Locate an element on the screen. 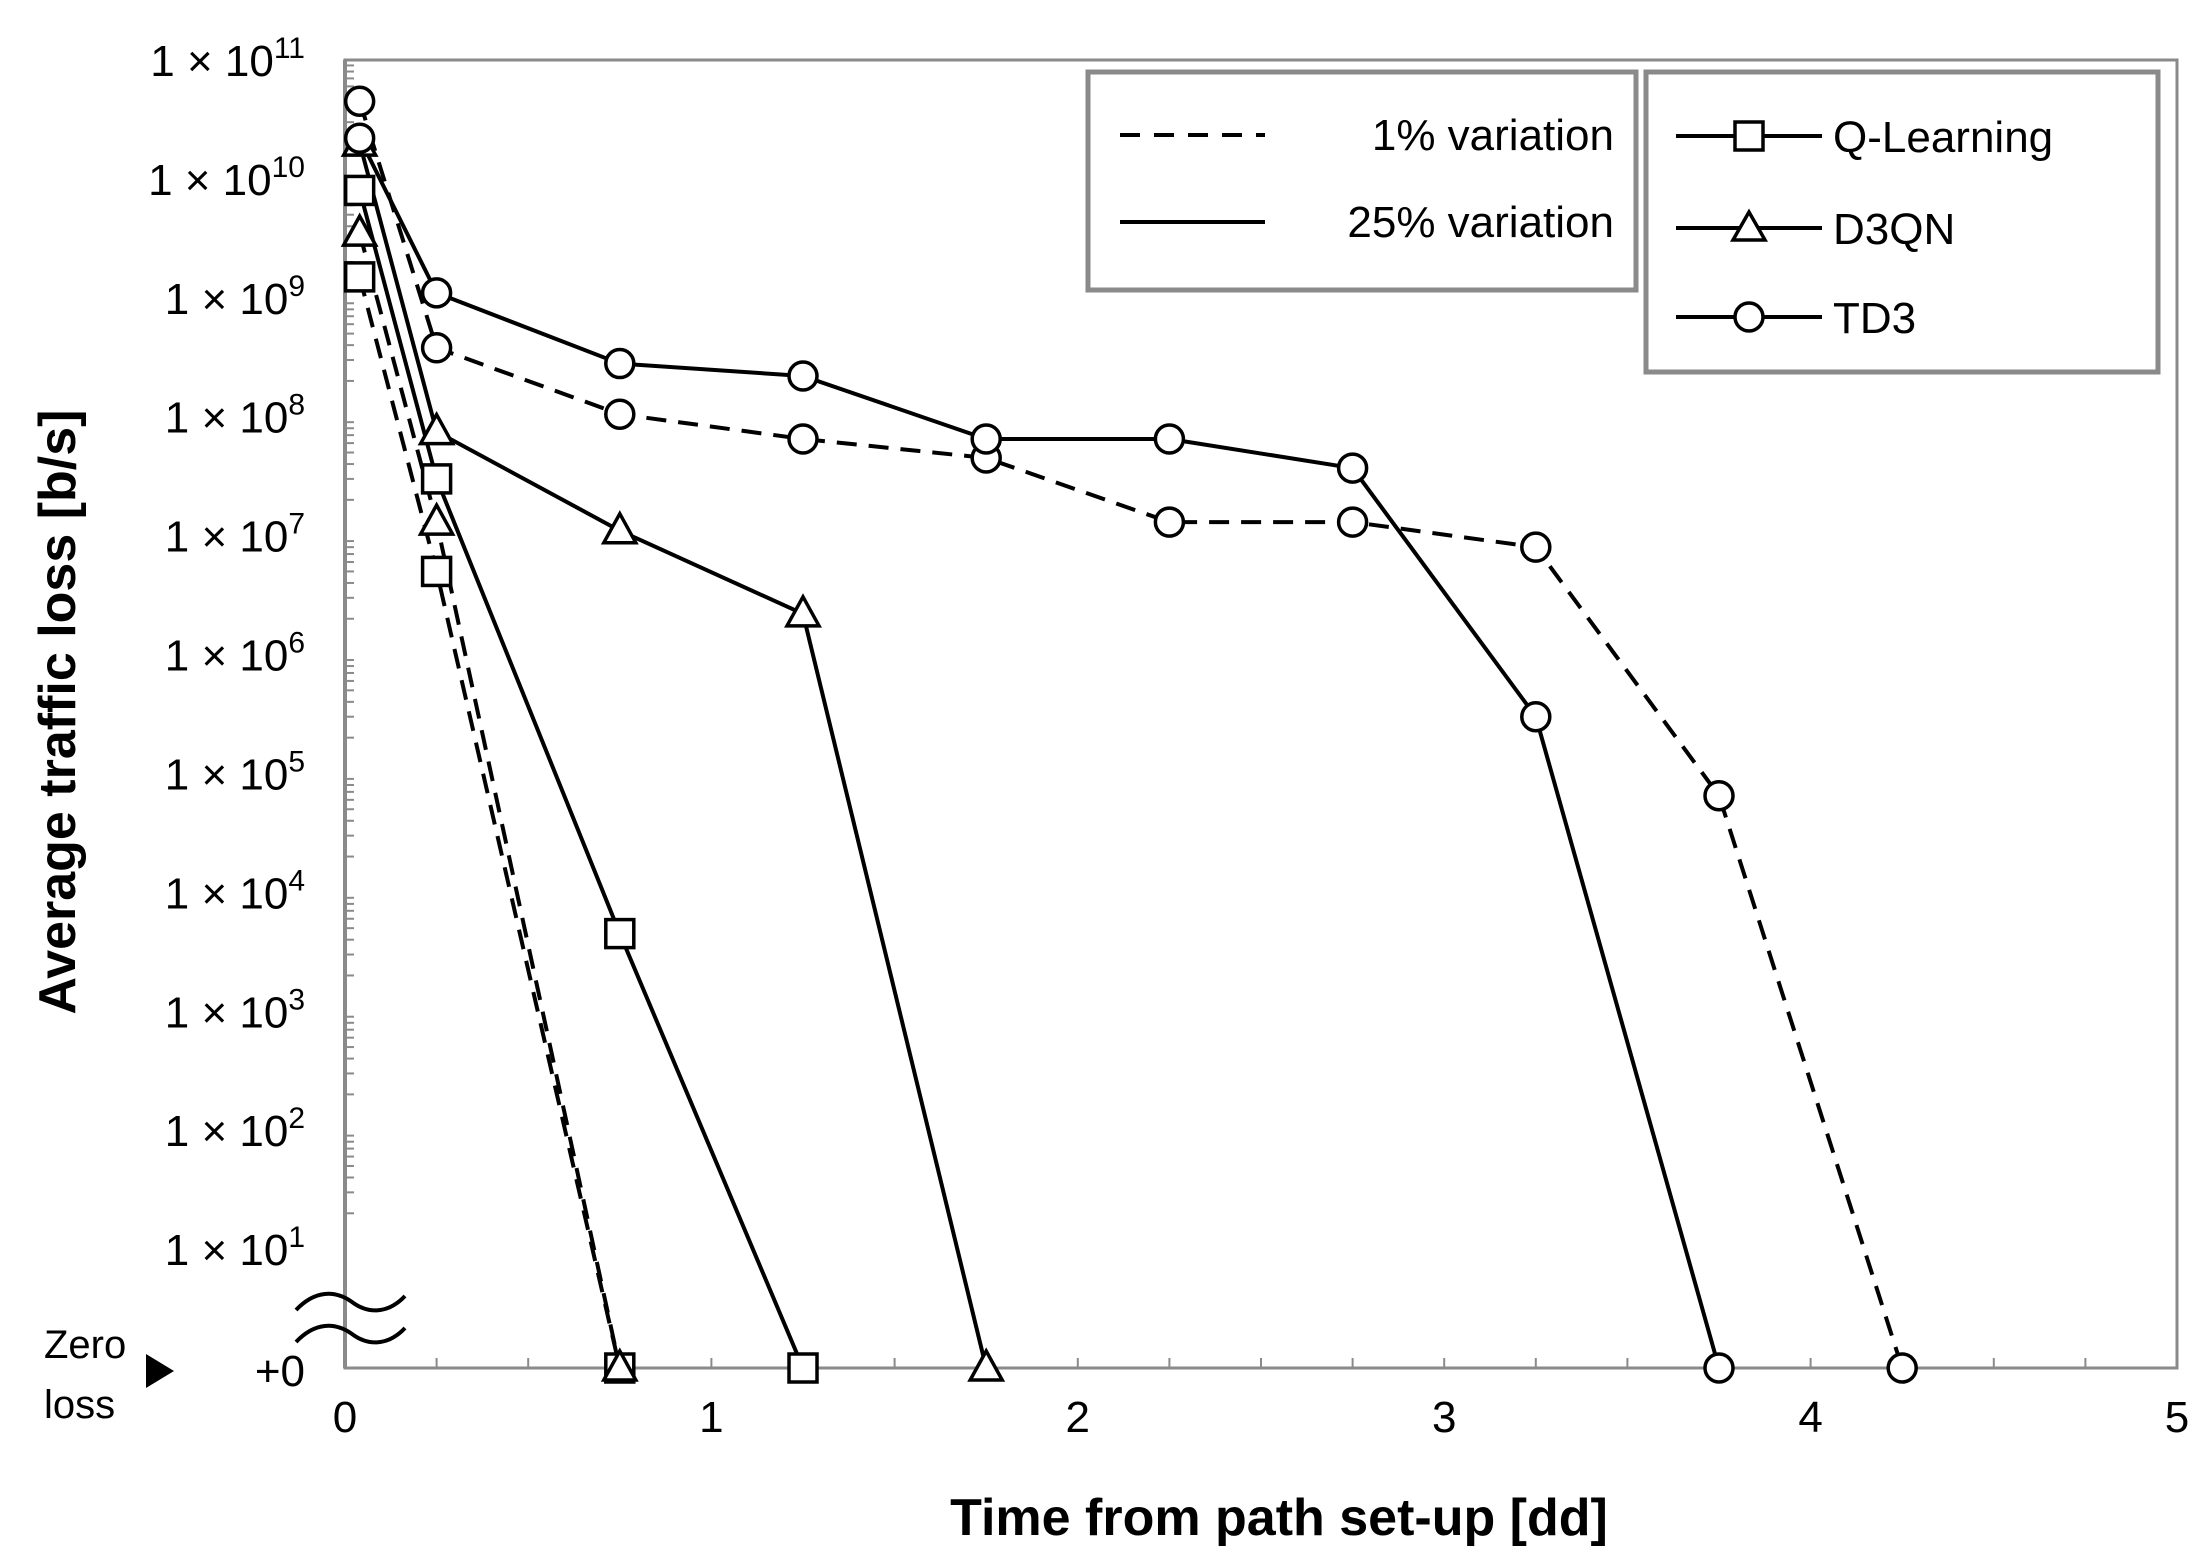 The image size is (2197, 1553). y-tick-label: 1 × 10⁷ is located at coordinates (235, 535).